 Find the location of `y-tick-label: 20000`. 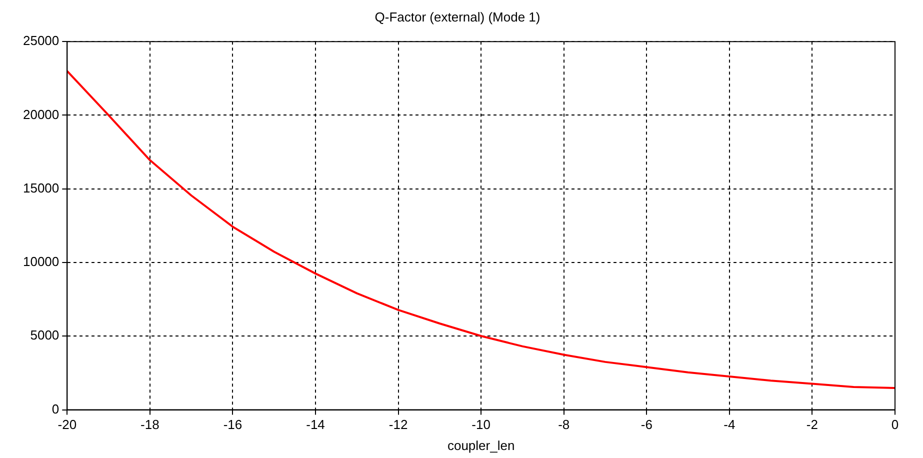

y-tick-label: 20000 is located at coordinates (41, 114).